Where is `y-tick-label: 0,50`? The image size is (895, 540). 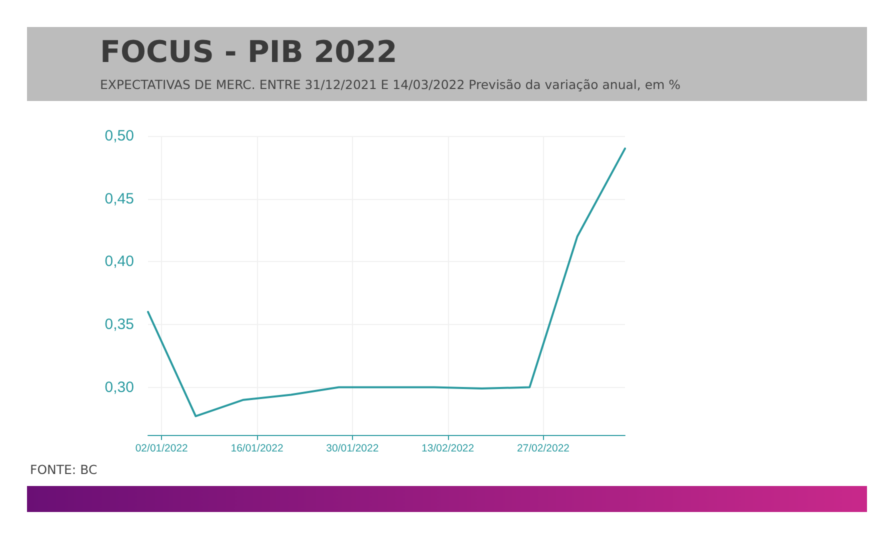 y-tick-label: 0,50 is located at coordinates (119, 136).